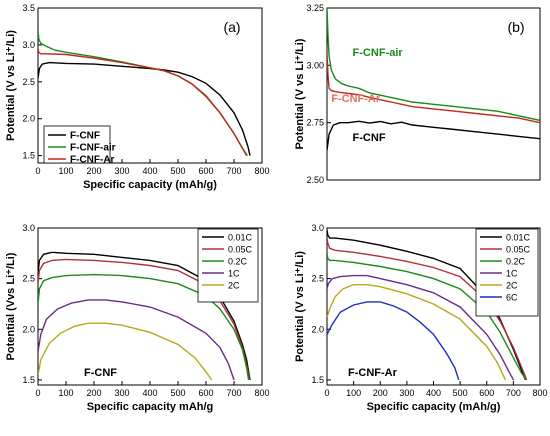  I want to click on panel-label: (b), so click(515, 27).